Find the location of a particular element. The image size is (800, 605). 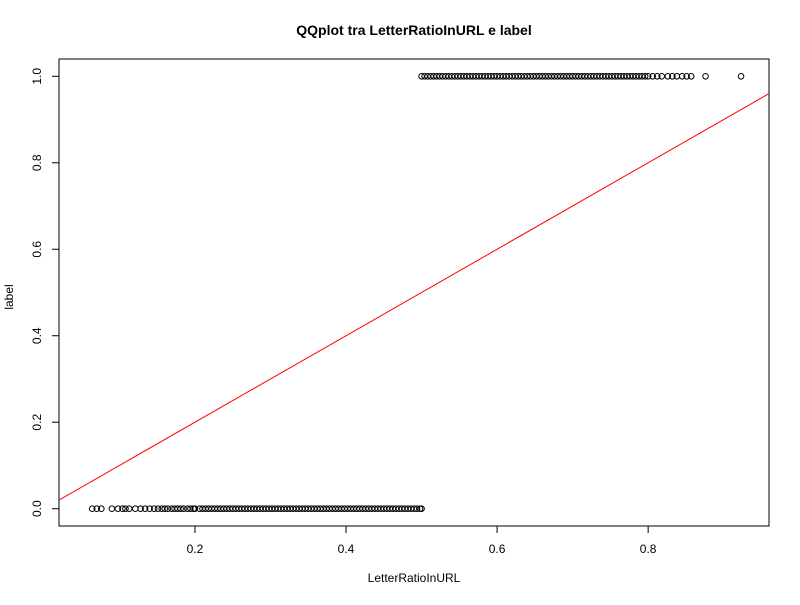

x-tick-label: 0.8 is located at coordinates (648, 549).